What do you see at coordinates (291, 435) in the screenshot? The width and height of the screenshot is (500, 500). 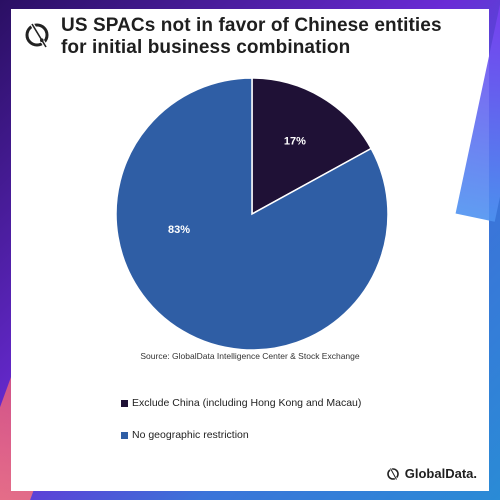 I see `legend-item-no-restriction: No geographic restriction` at bounding box center [291, 435].